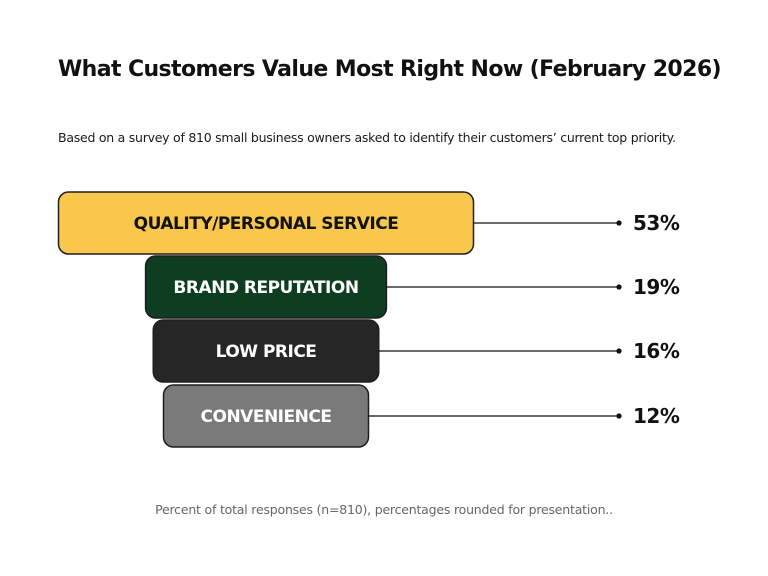 This screenshot has width=768, height=576. Describe the element at coordinates (266, 352) in the screenshot. I see `bar-label: LOW PRICE` at that location.